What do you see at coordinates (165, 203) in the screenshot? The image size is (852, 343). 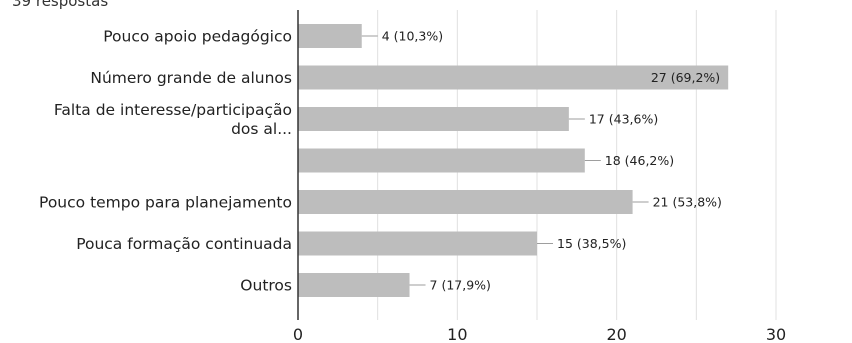 I see `category-label: Pouco tempo para planejamento` at bounding box center [165, 203].